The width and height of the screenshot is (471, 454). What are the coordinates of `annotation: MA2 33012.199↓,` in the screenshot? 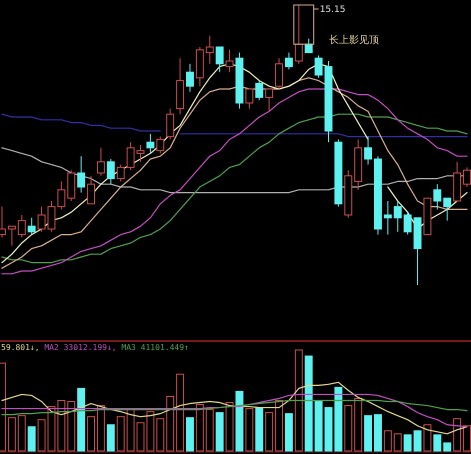 It's located at (78, 347).